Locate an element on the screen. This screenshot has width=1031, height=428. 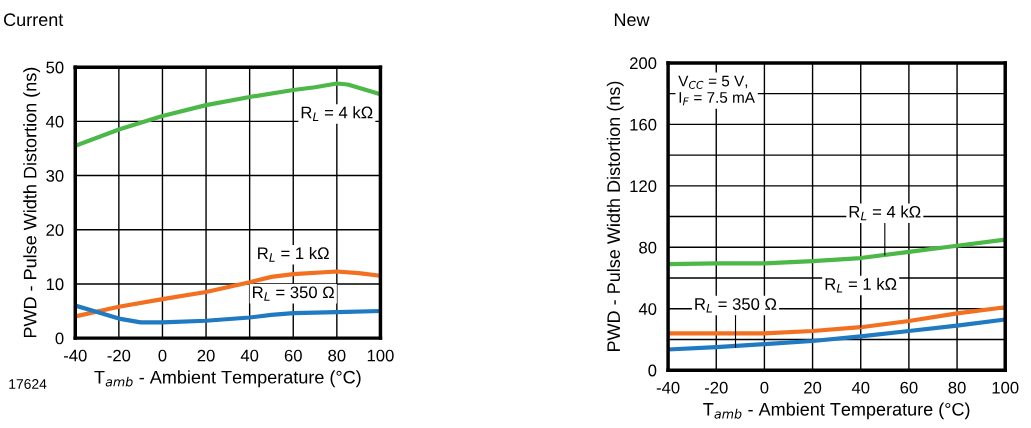
chart-title: New is located at coordinates (632, 20).